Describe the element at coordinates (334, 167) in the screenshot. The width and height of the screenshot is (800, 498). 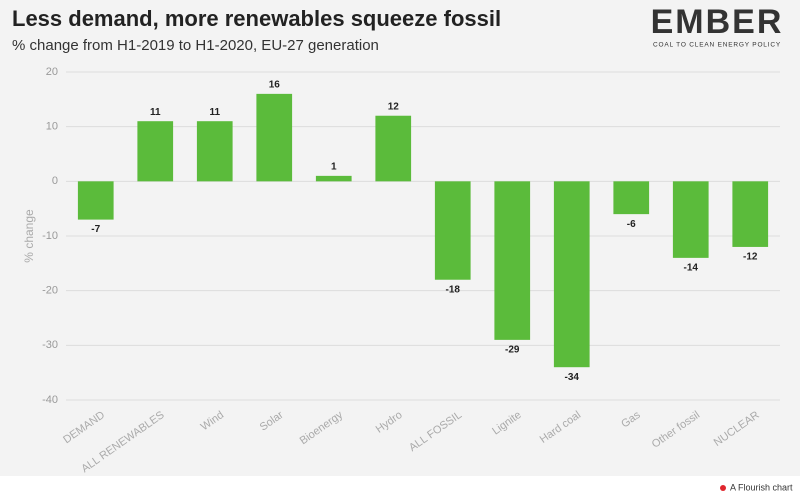
I see `data-label: 1` at that location.